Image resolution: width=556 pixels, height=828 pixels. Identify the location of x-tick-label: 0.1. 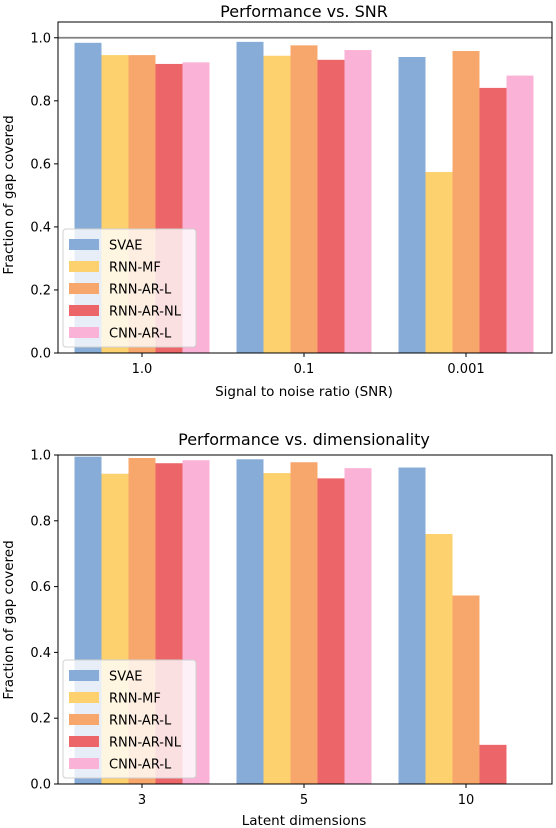
(304, 369).